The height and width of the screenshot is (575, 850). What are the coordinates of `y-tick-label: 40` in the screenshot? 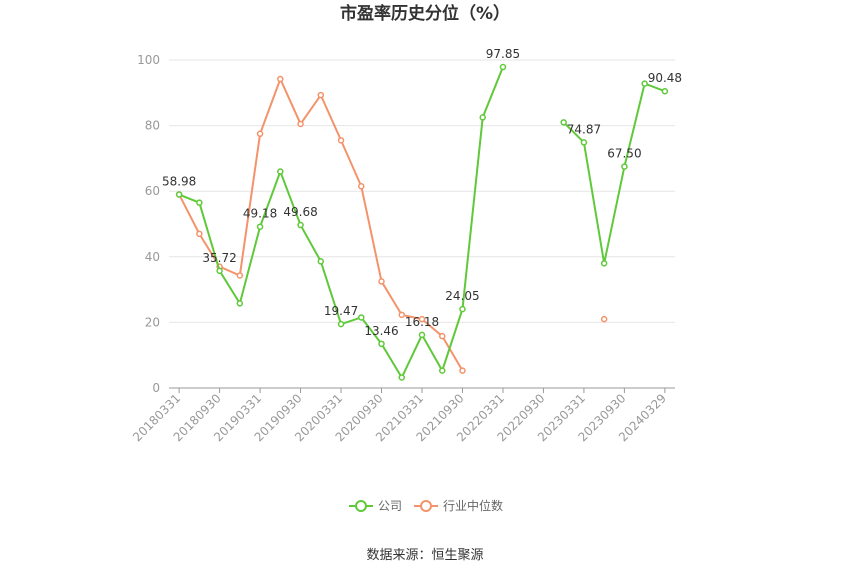 It's located at (152, 257).